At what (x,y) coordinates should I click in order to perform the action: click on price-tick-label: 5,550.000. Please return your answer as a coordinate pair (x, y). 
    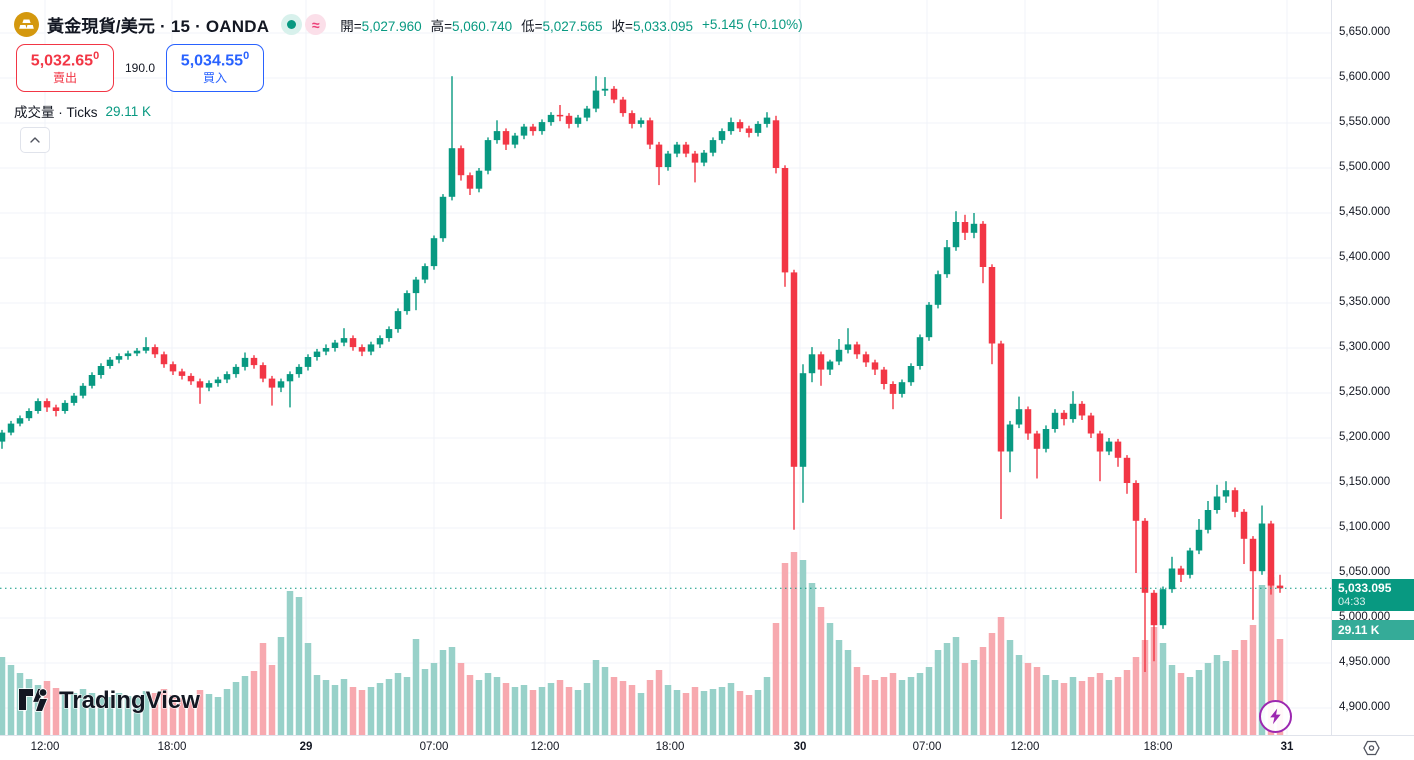
    Looking at the image, I should click on (1365, 122).